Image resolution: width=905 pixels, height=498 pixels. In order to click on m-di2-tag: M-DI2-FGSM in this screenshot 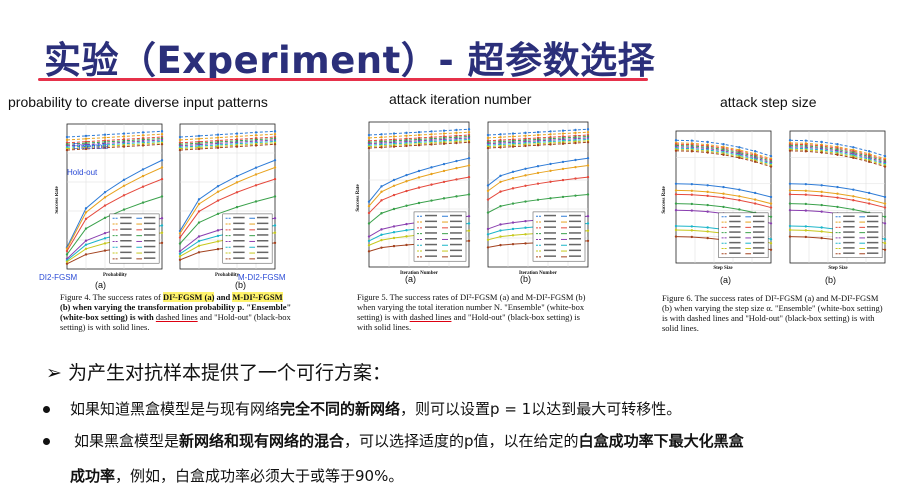, I will do `click(262, 277)`.